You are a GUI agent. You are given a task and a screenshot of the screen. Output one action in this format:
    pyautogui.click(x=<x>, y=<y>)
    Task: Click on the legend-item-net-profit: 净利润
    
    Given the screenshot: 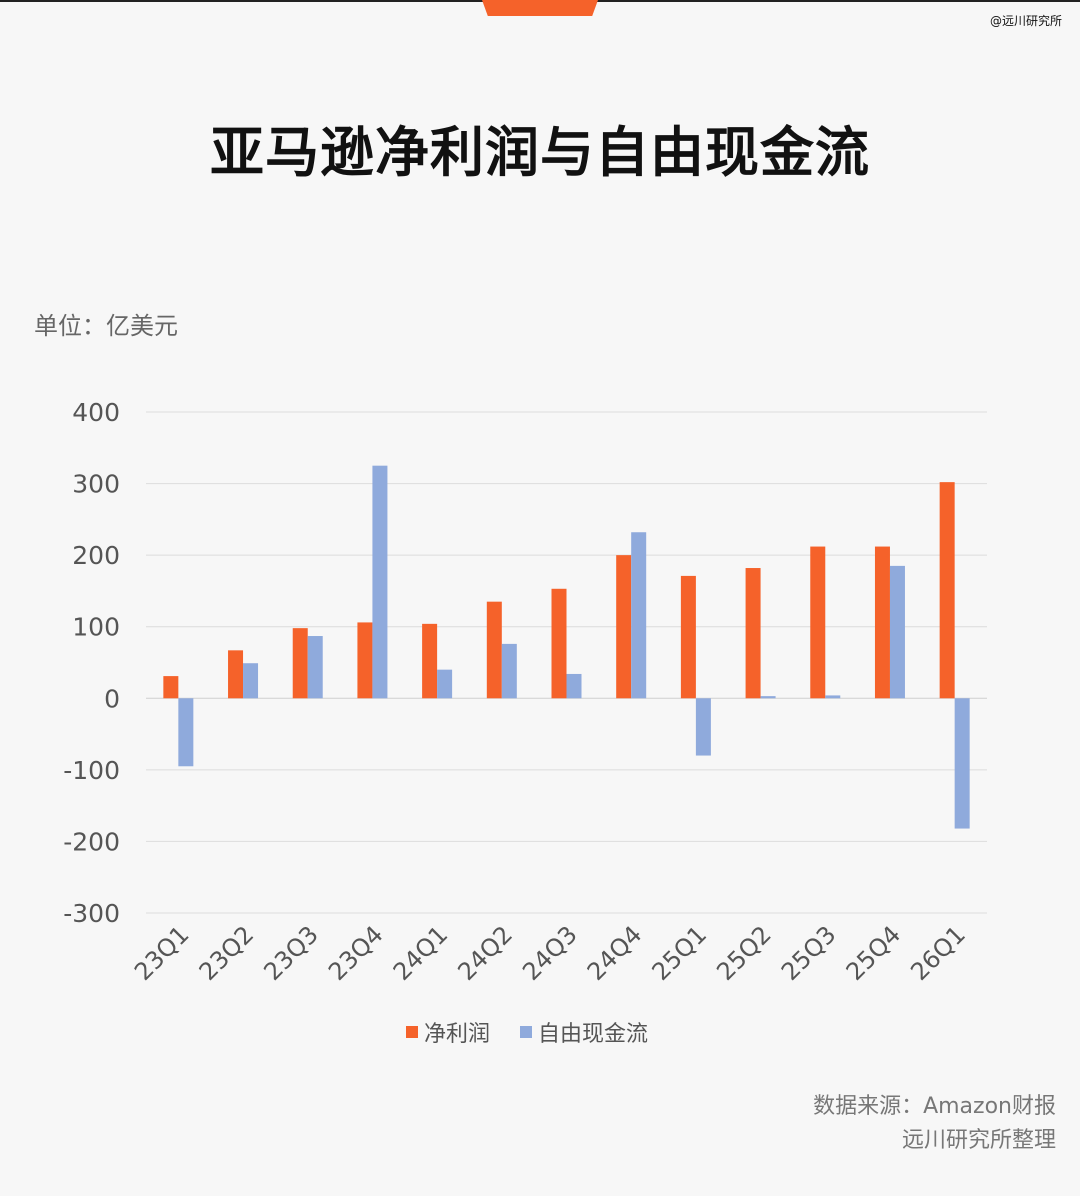 What is the action you would take?
    pyautogui.click(x=448, y=1032)
    